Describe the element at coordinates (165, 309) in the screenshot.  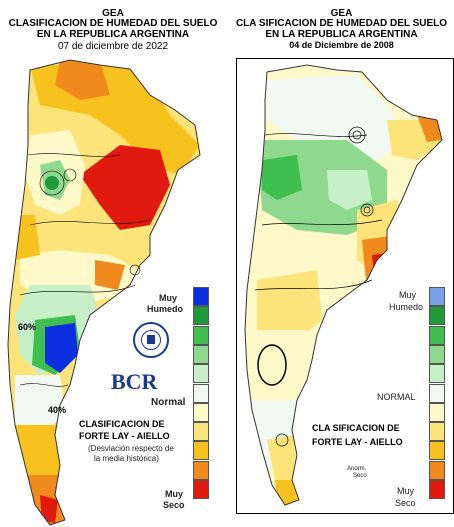
I see `legend-very-wet-label-2: Humedo` at that location.